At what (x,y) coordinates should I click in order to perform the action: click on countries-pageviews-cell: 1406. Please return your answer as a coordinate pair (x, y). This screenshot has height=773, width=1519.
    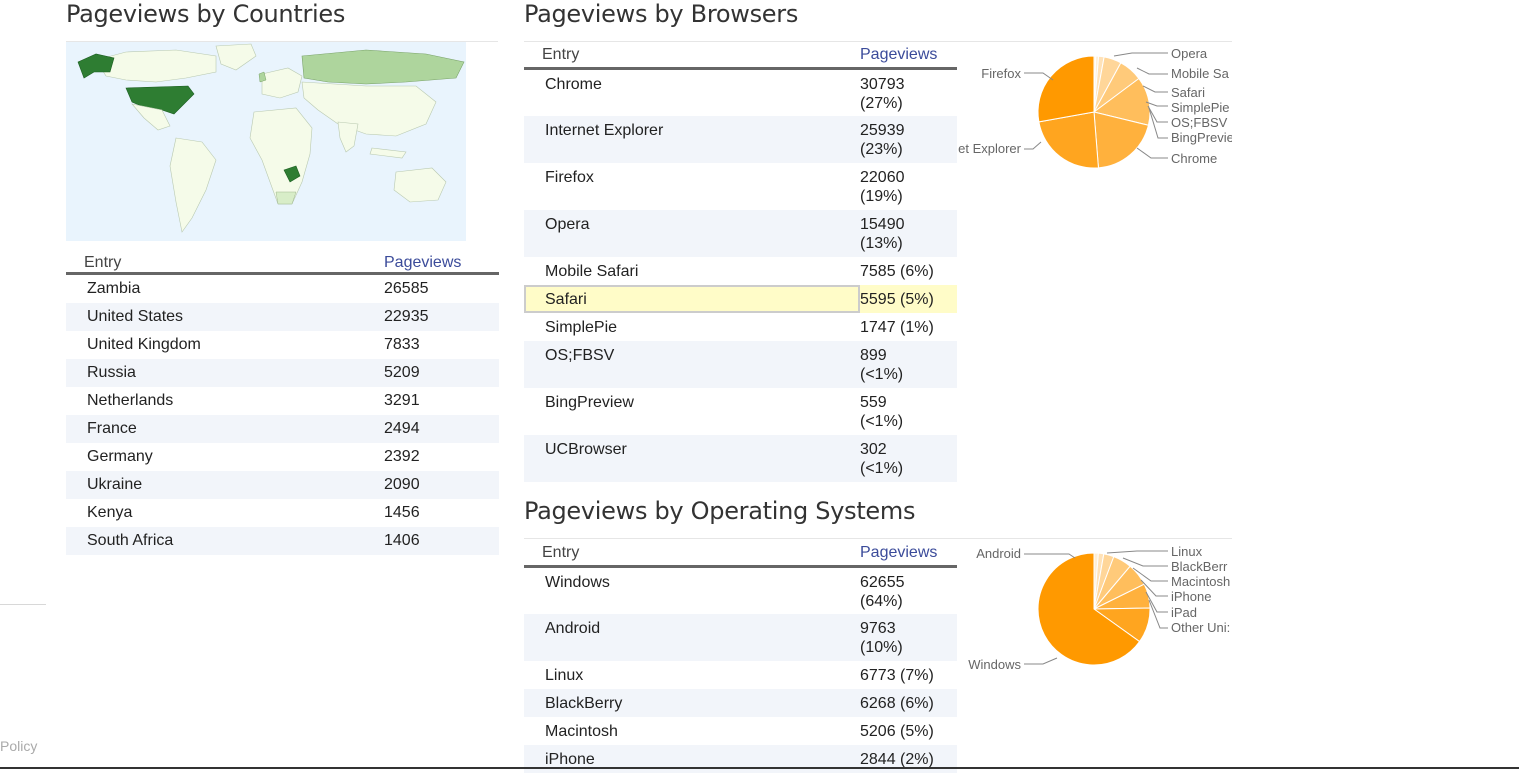
    Looking at the image, I should click on (441, 541).